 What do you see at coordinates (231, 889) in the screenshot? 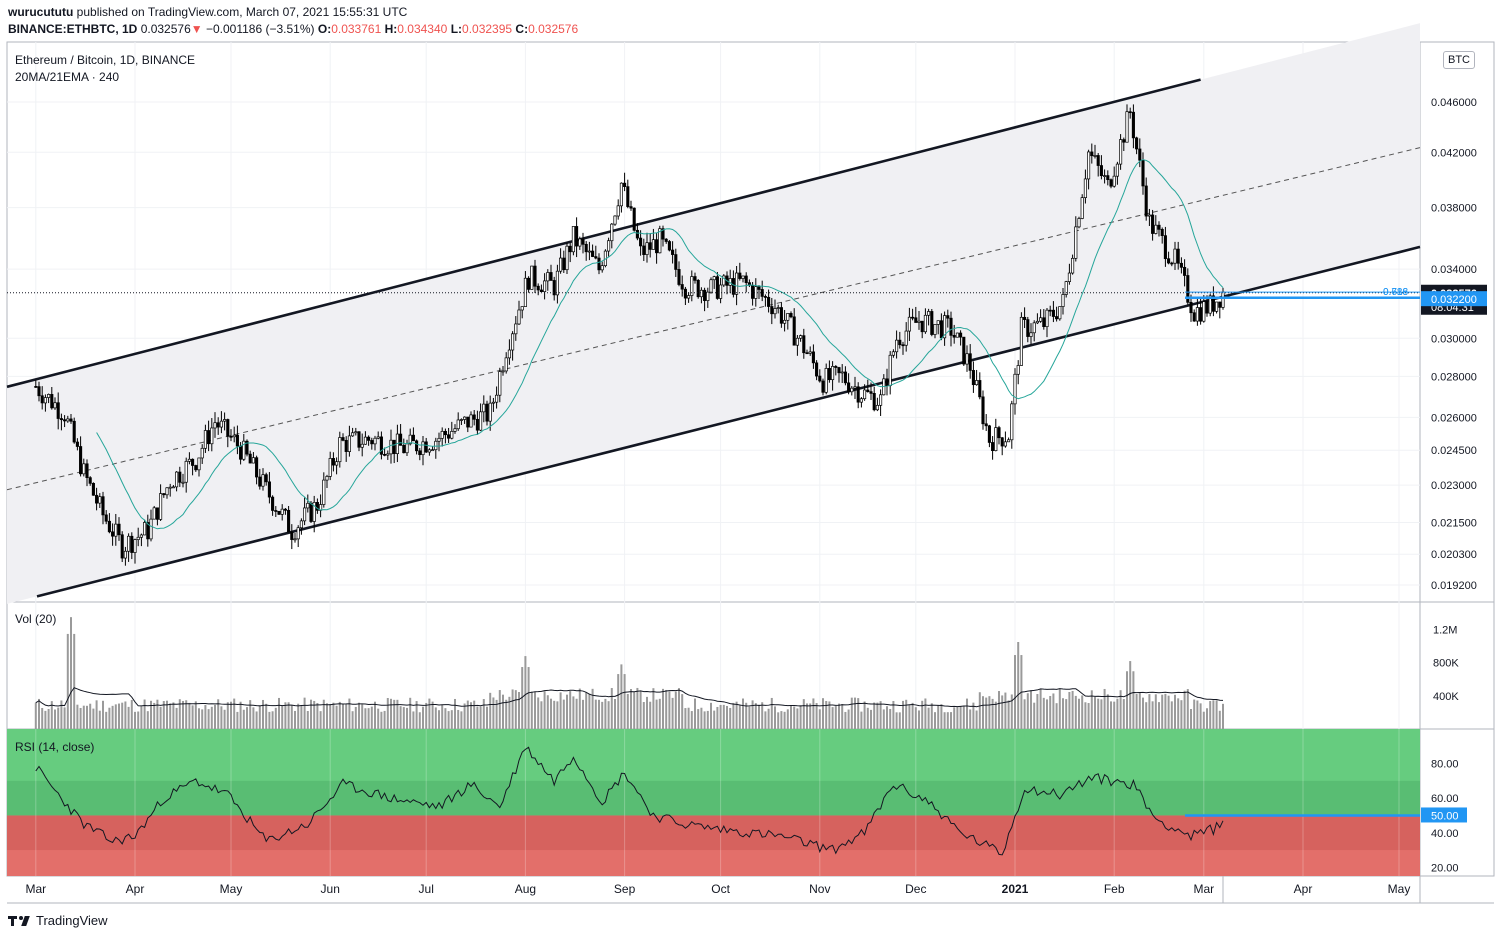
I see `time-tick-label: May` at bounding box center [231, 889].